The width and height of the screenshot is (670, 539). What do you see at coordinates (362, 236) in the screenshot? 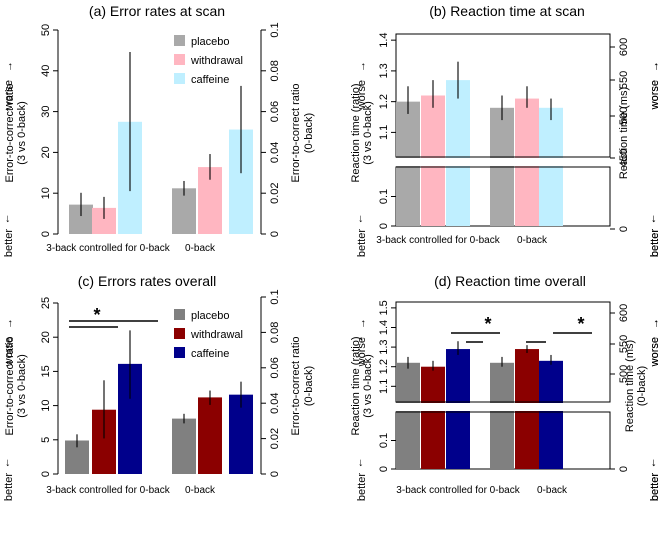
I see `better-arrow-left: better →` at bounding box center [362, 236].